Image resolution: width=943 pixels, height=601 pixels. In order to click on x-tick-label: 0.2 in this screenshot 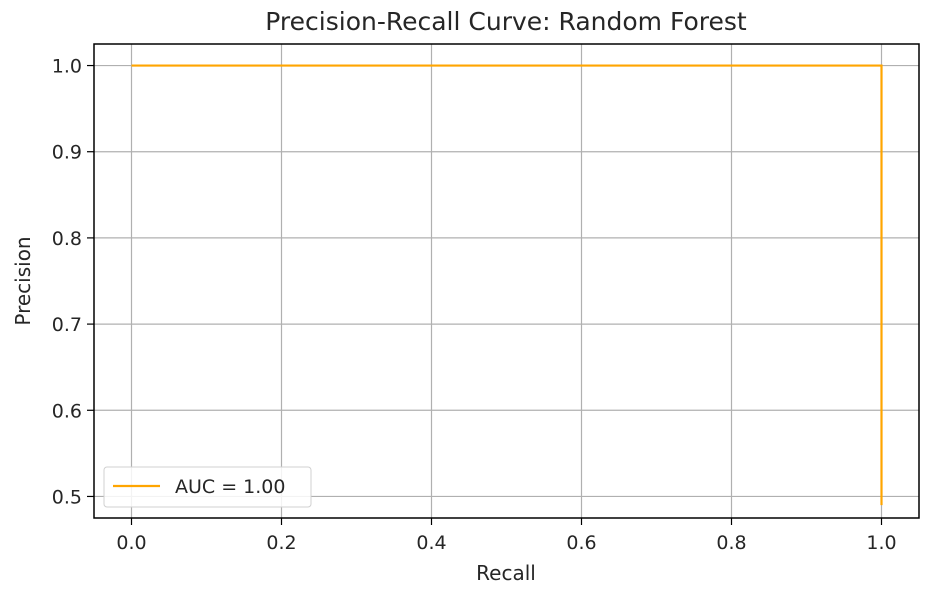, I will do `click(281, 543)`.